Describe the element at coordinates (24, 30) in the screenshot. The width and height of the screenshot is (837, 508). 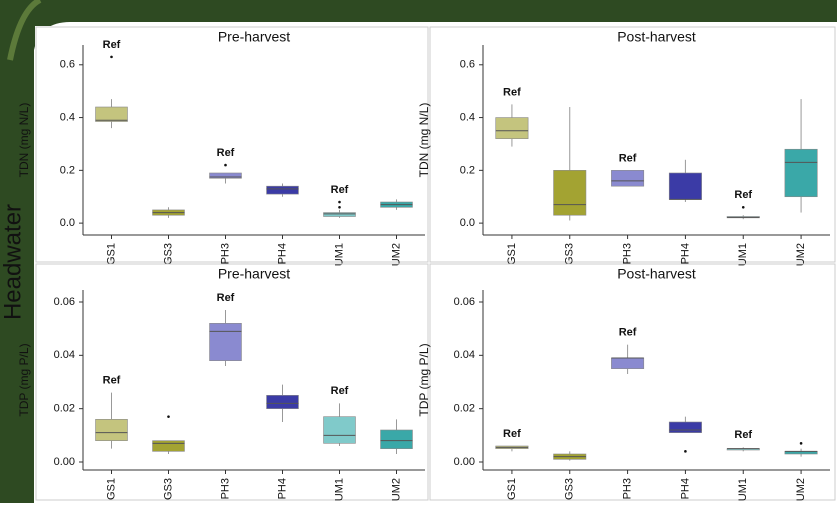
I see `decoration` at that location.